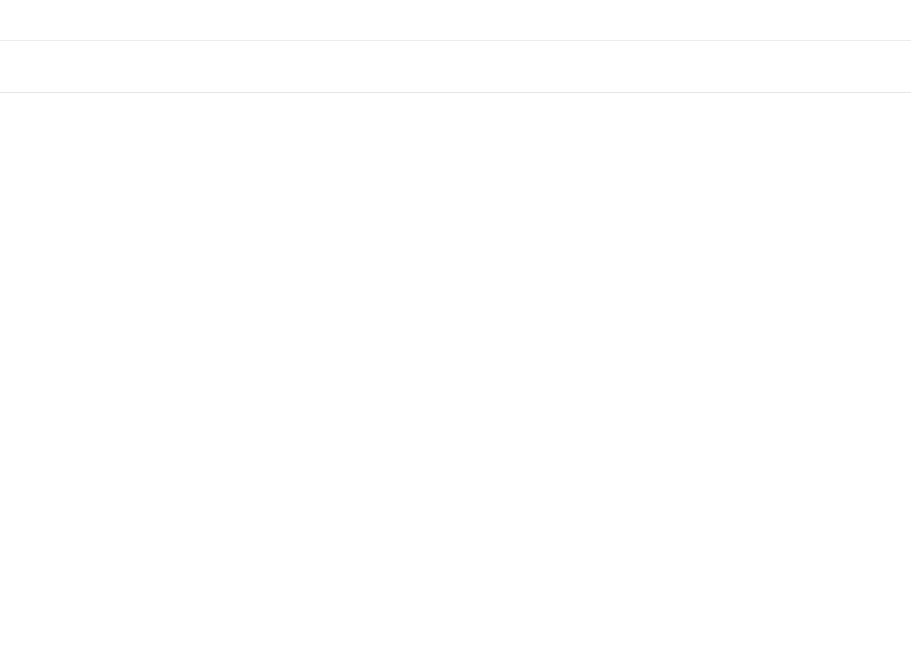 This screenshot has height=650, width=911. I want to click on tabs-underline, so click(455, 92).